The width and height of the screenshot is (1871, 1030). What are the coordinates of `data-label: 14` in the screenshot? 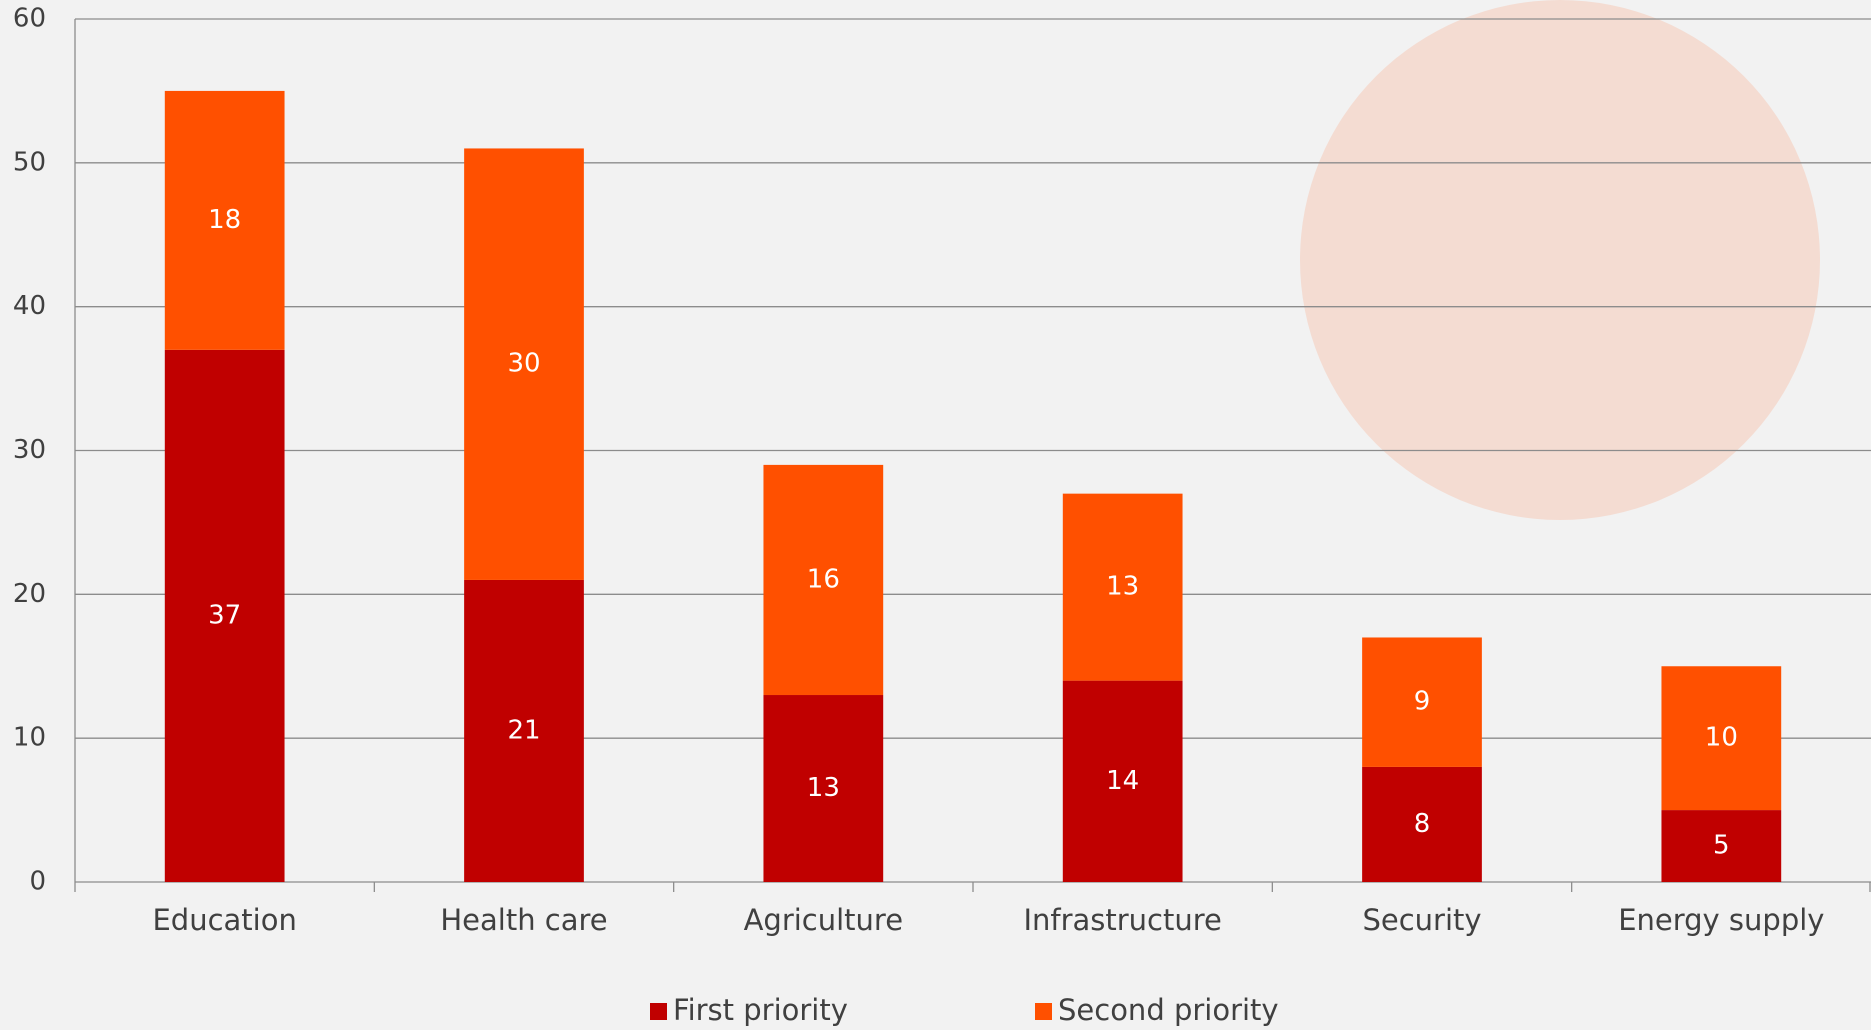 It's located at (1122, 781).